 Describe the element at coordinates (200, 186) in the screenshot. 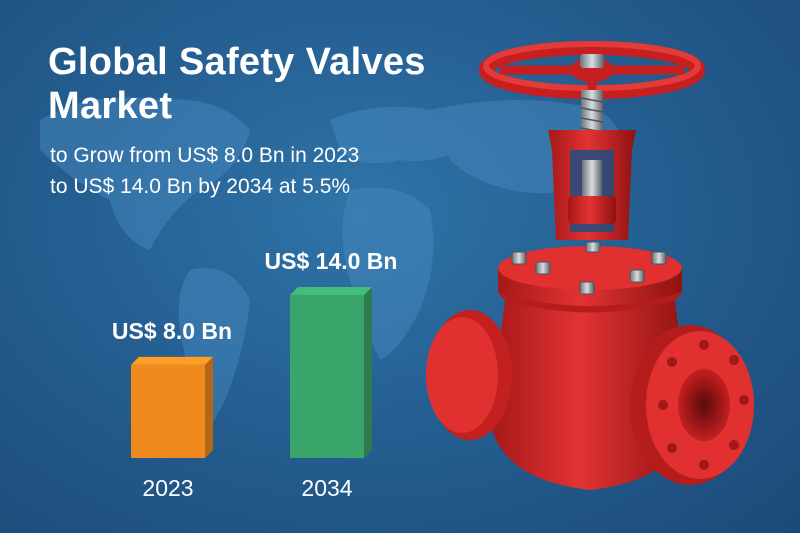

I see `subtitle-line-2: to US$ 14.0 Bn by 2034 at 5.5%` at that location.